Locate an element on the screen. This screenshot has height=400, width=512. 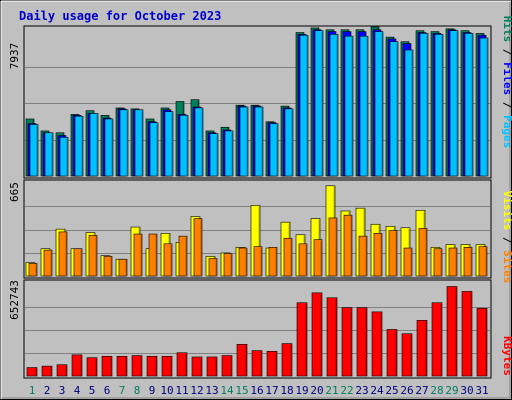
x-axis-day-label: 26 is located at coordinates (406, 390).